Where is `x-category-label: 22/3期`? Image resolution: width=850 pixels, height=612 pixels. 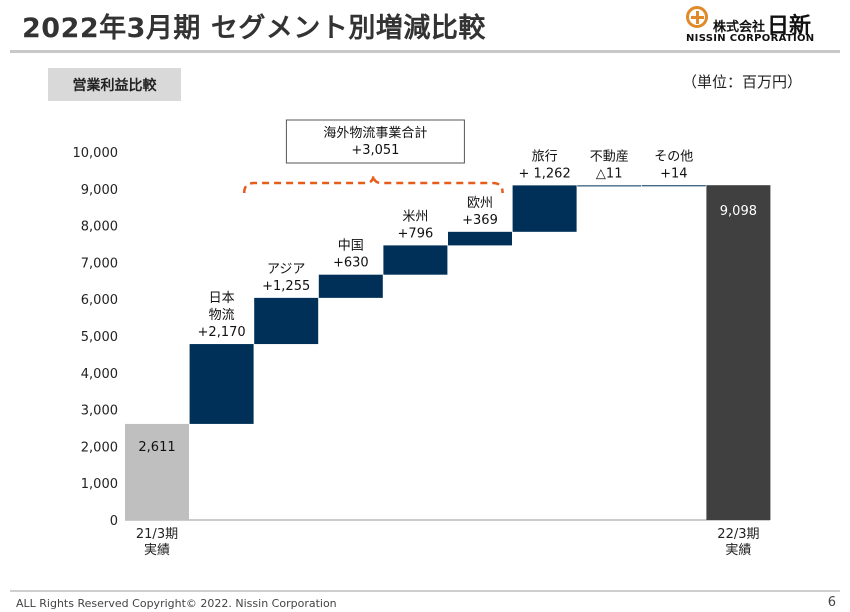 x-category-label: 22/3期 is located at coordinates (738, 534).